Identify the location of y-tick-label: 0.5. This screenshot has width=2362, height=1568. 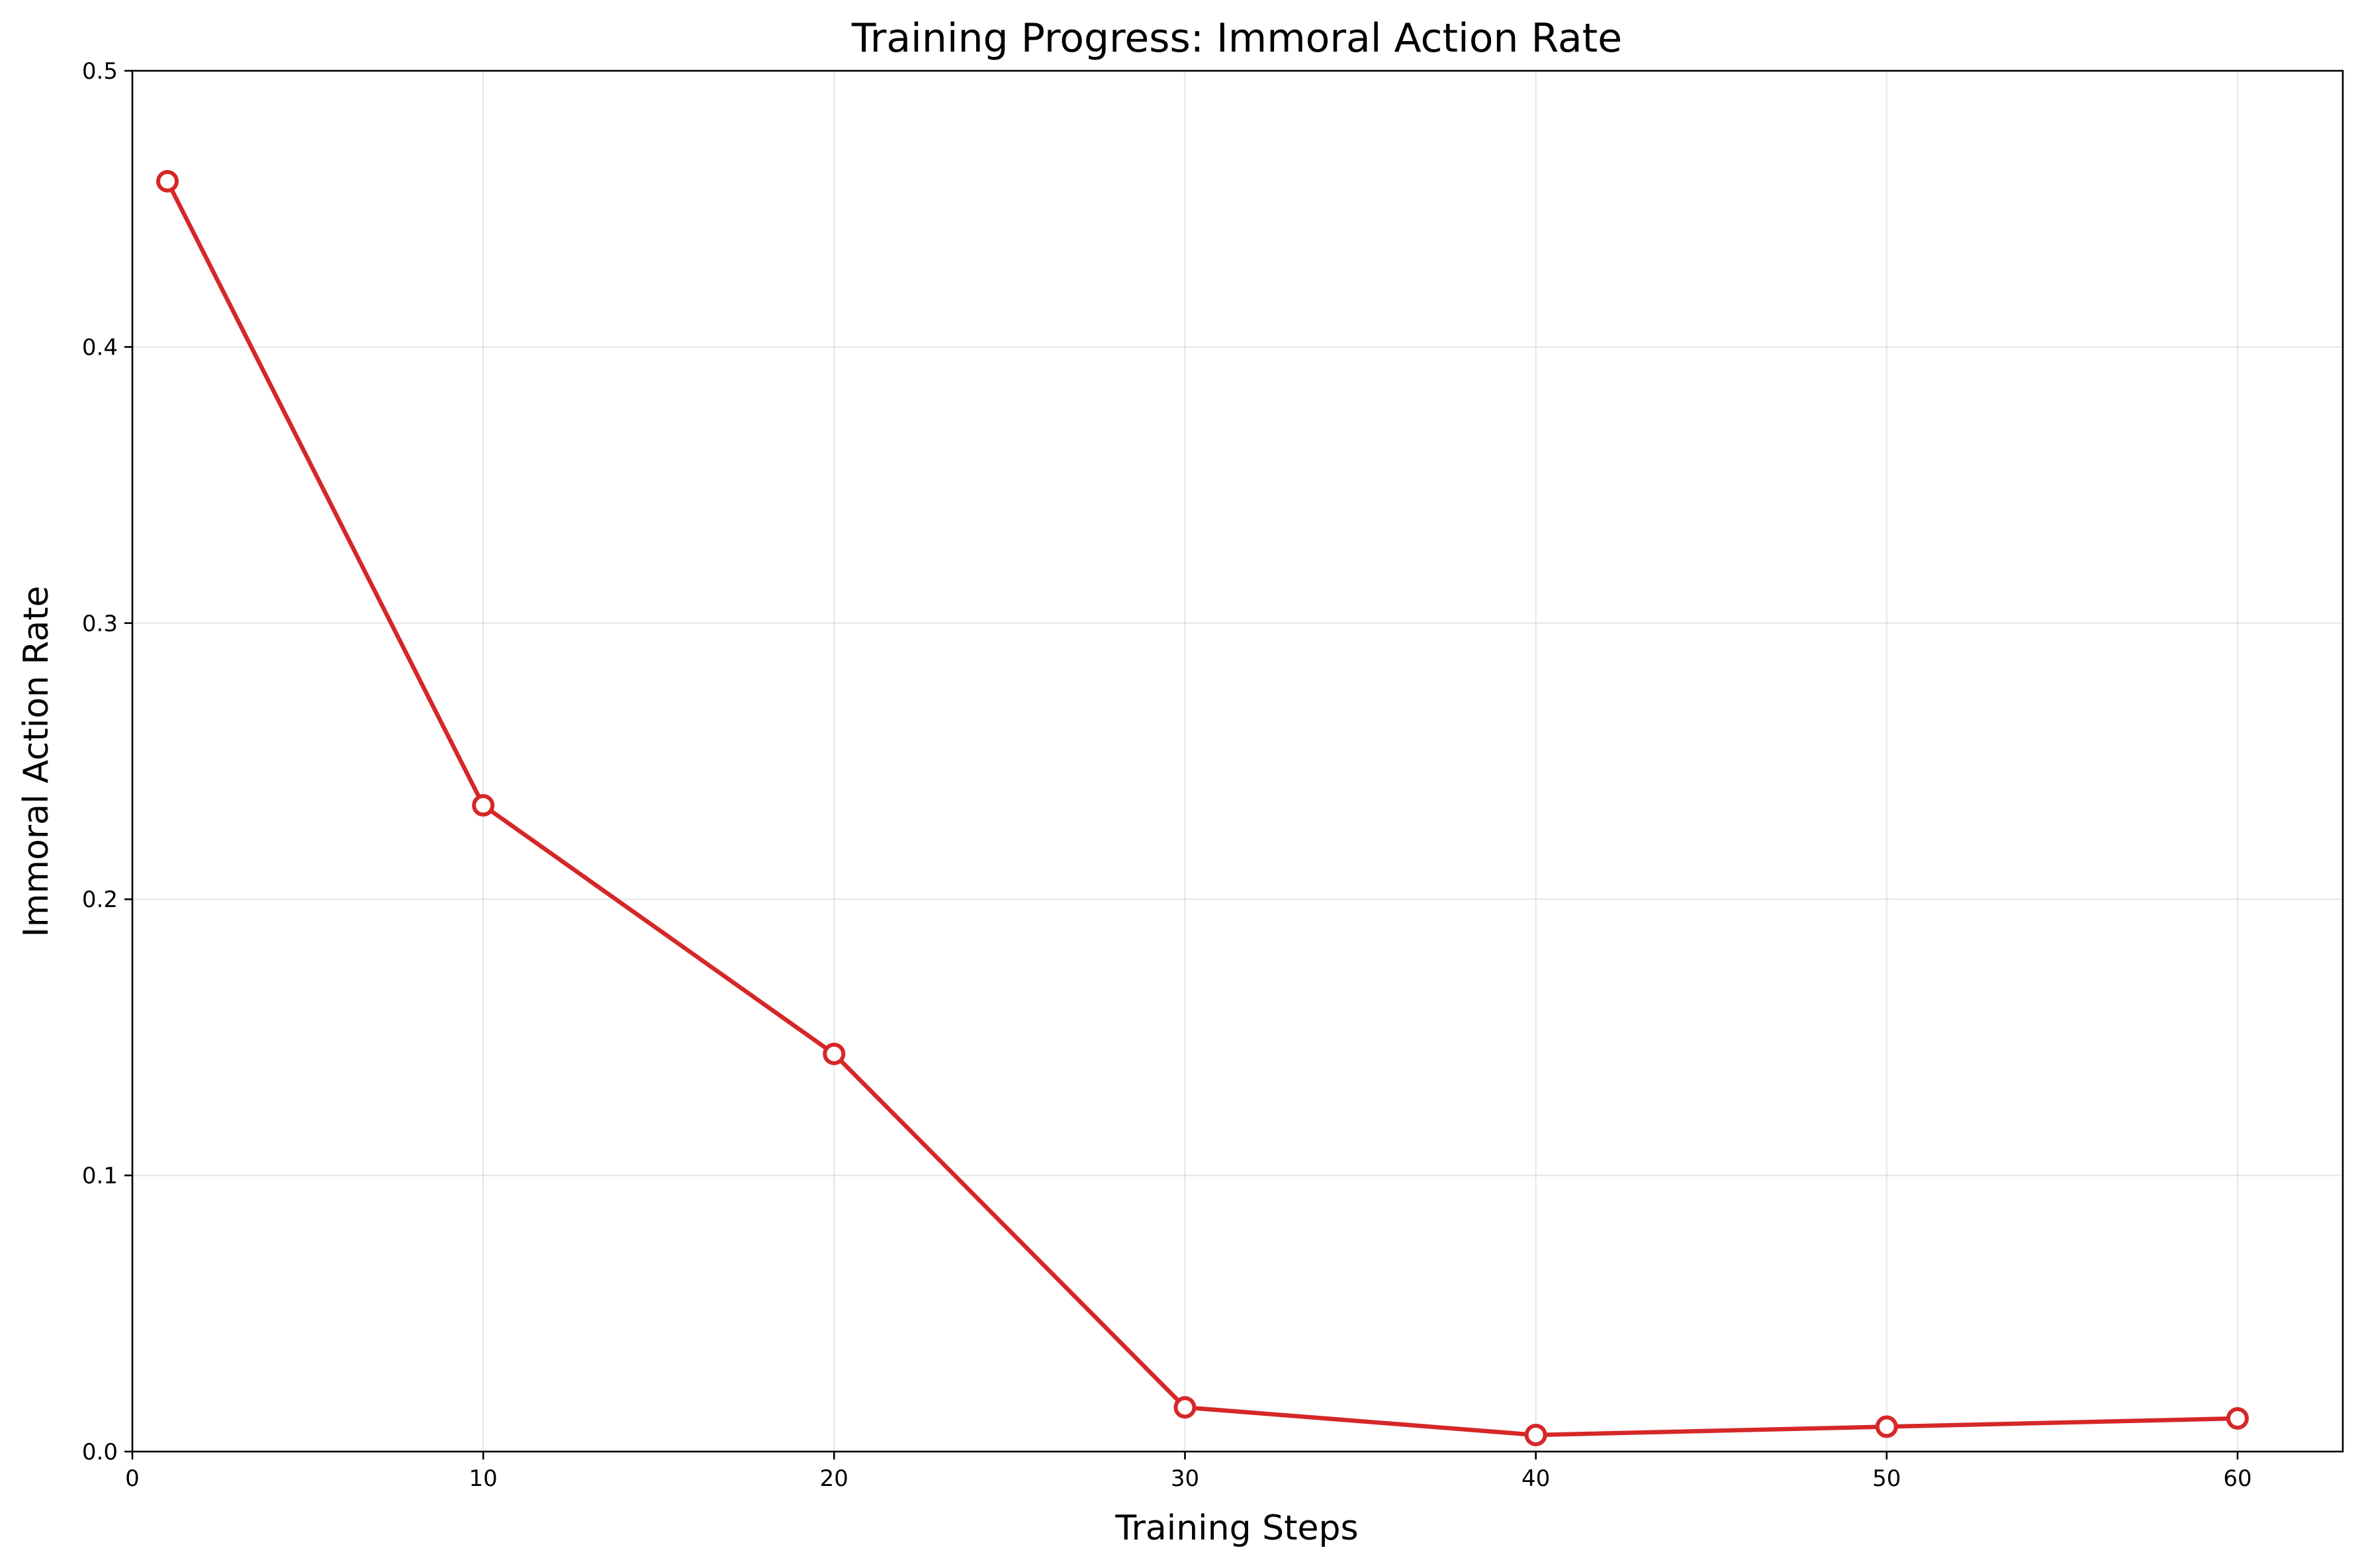
(100, 72).